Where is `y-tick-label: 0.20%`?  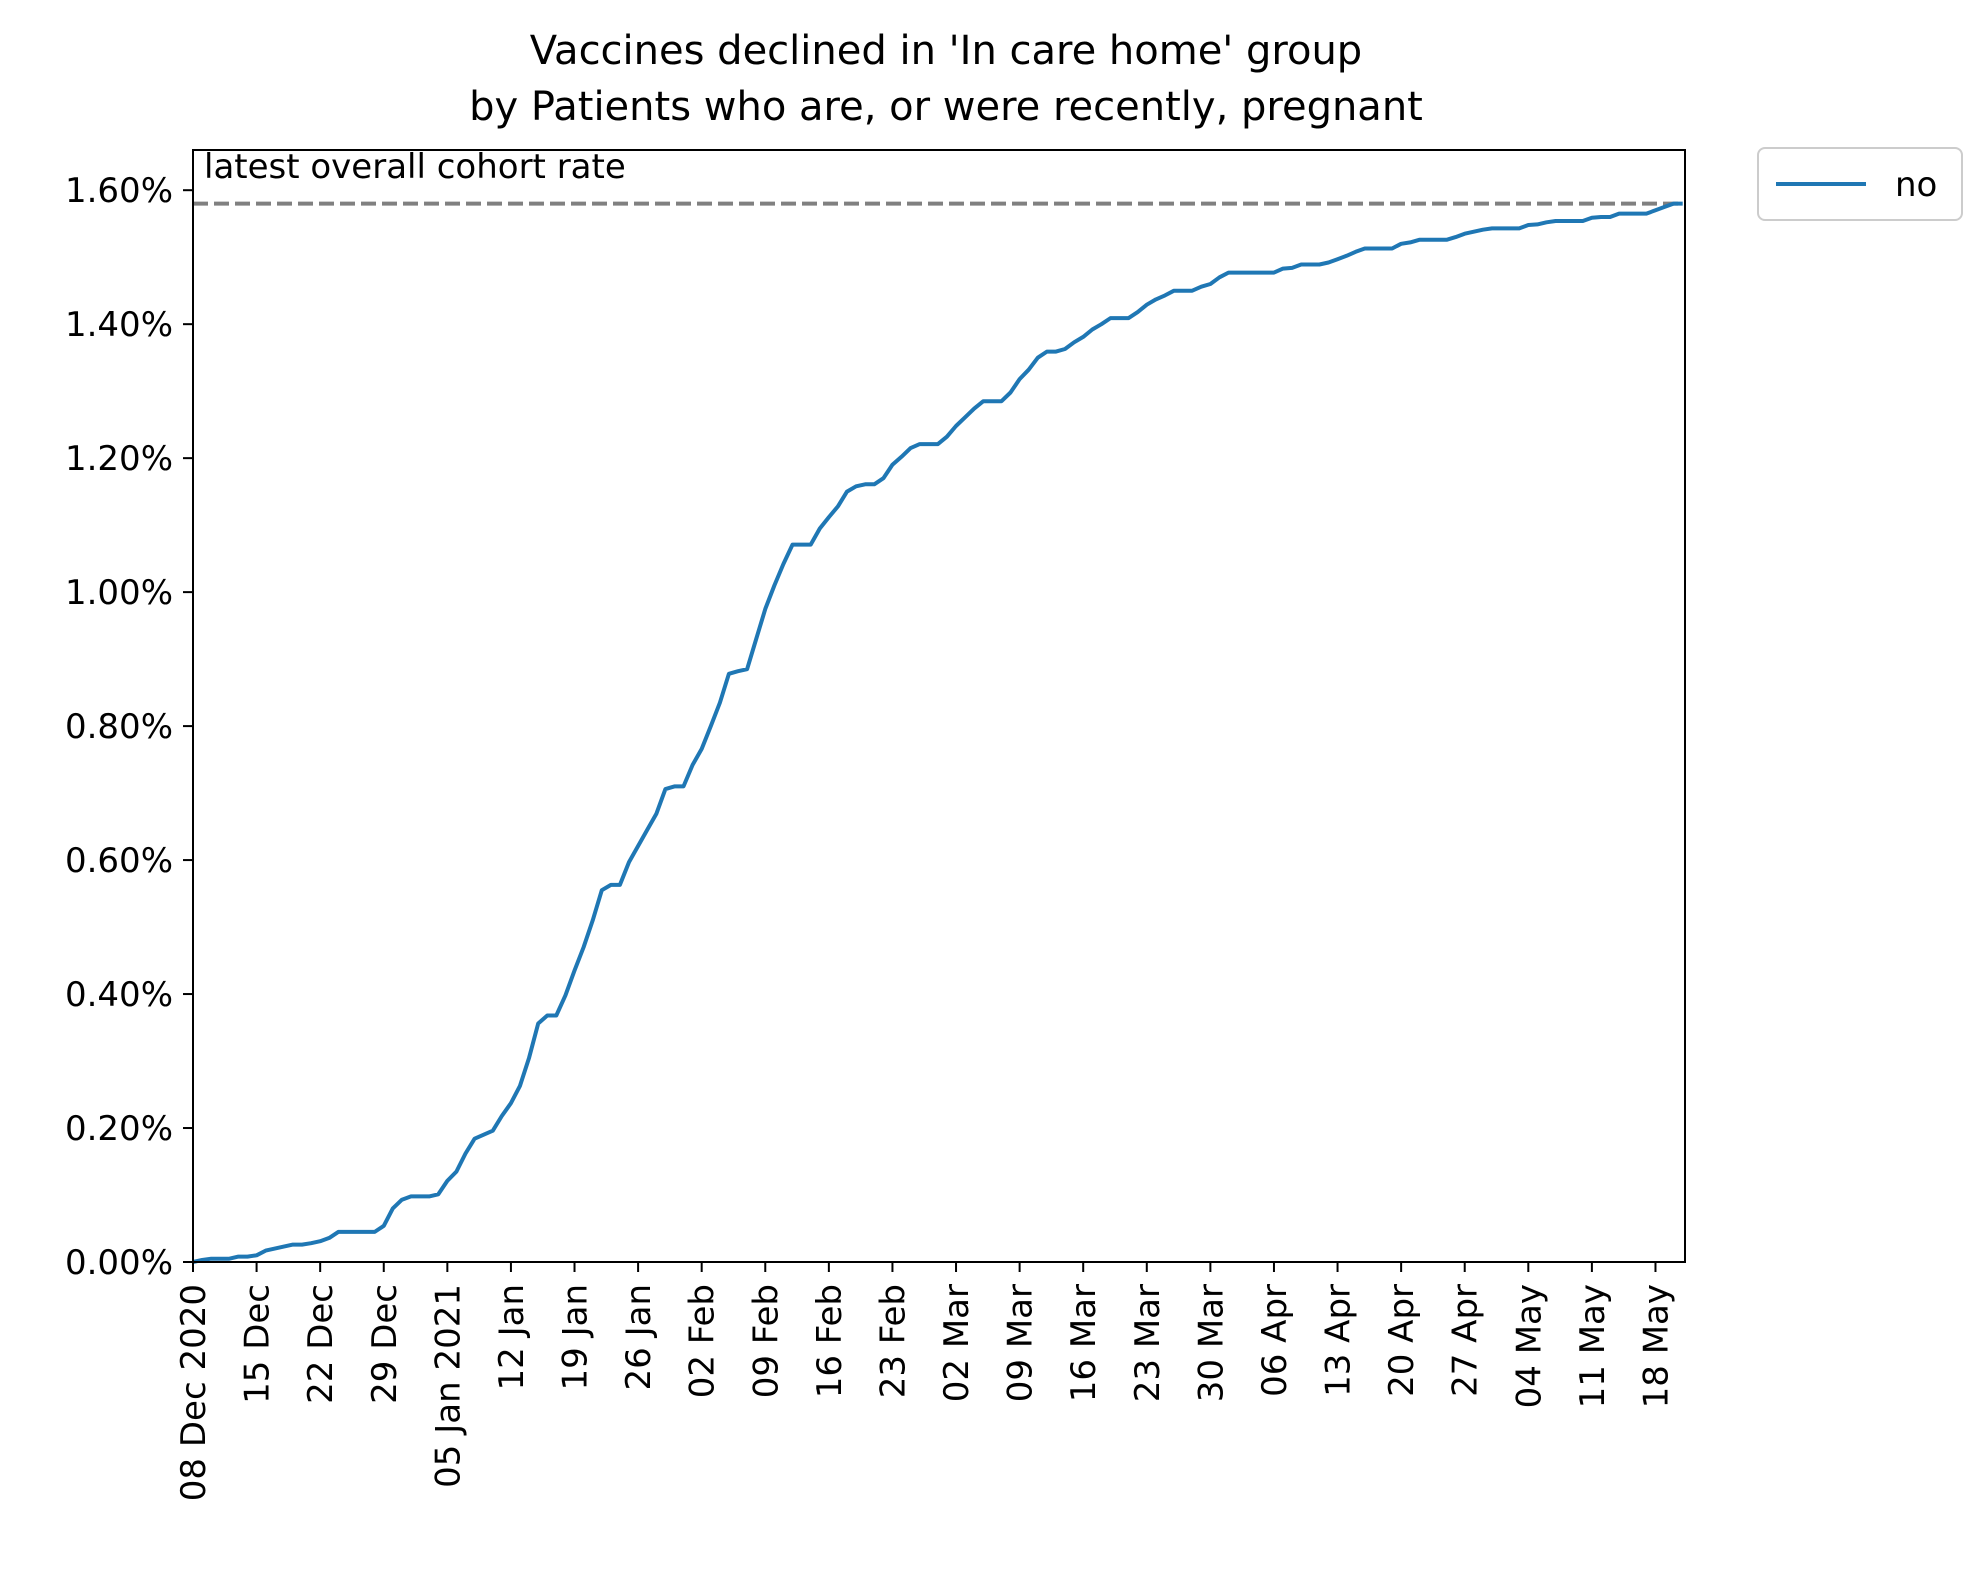
y-tick-label: 0.20% is located at coordinates (119, 1129).